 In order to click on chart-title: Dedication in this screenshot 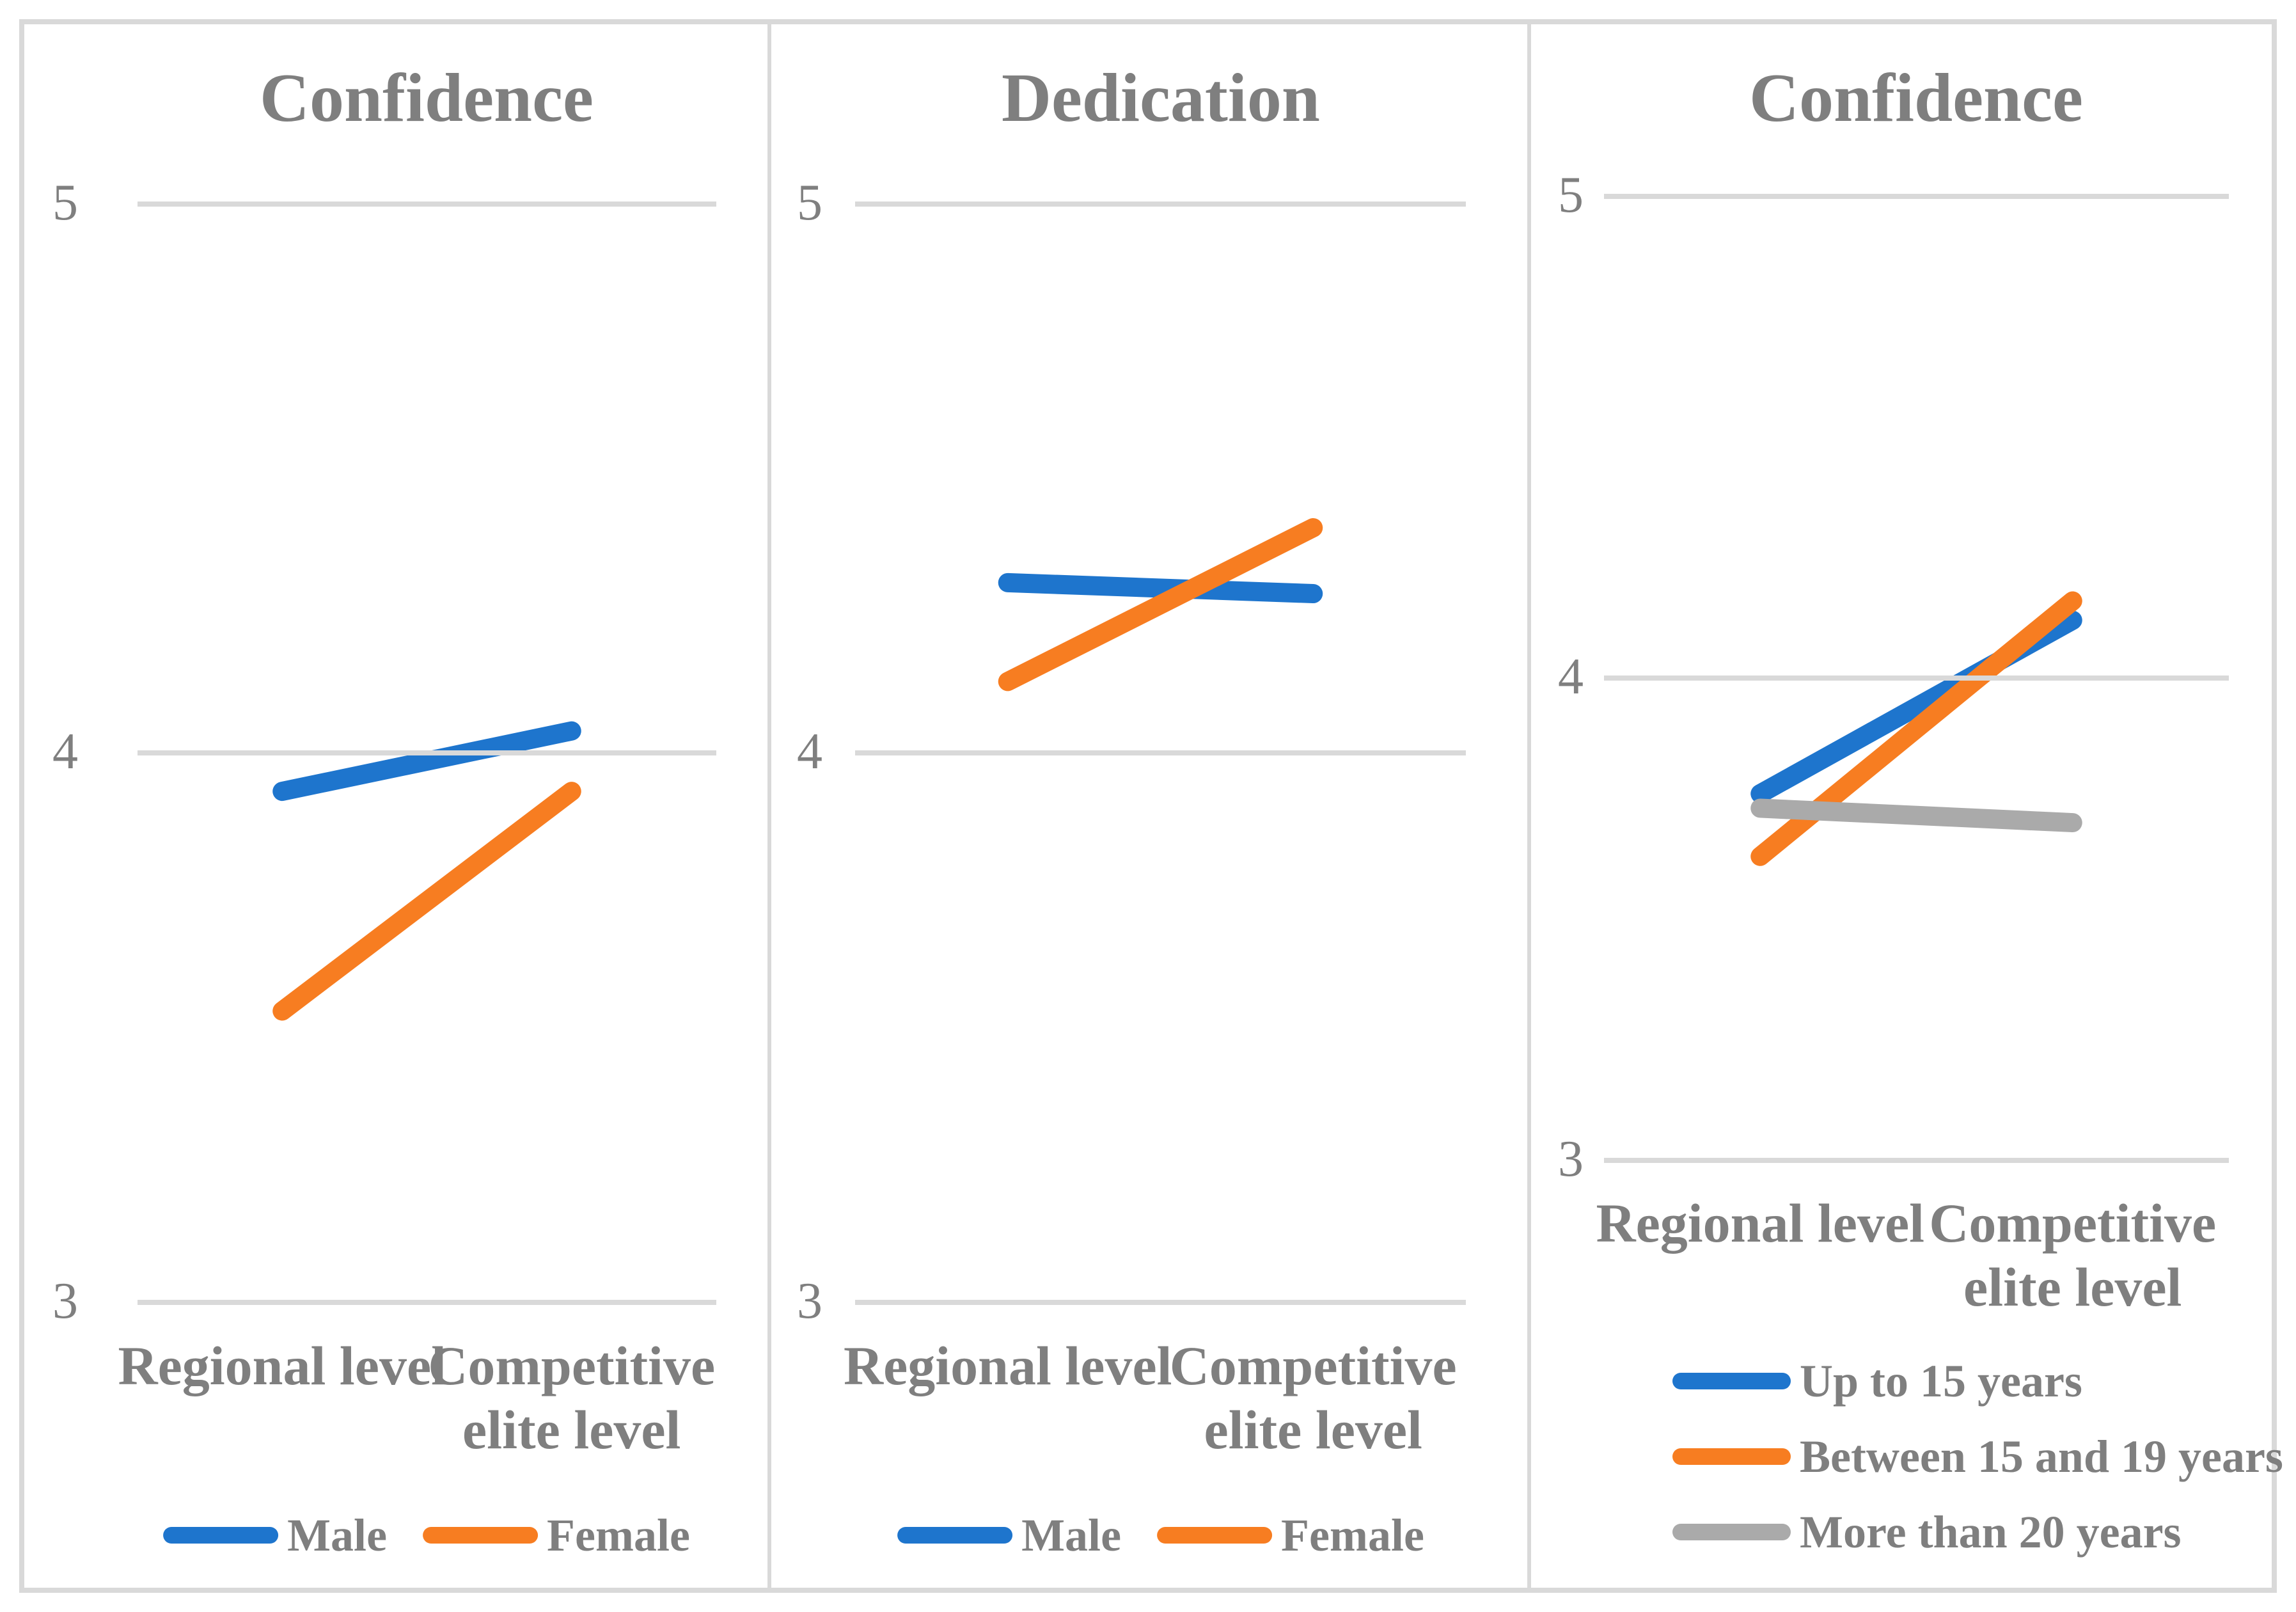, I will do `click(1161, 98)`.